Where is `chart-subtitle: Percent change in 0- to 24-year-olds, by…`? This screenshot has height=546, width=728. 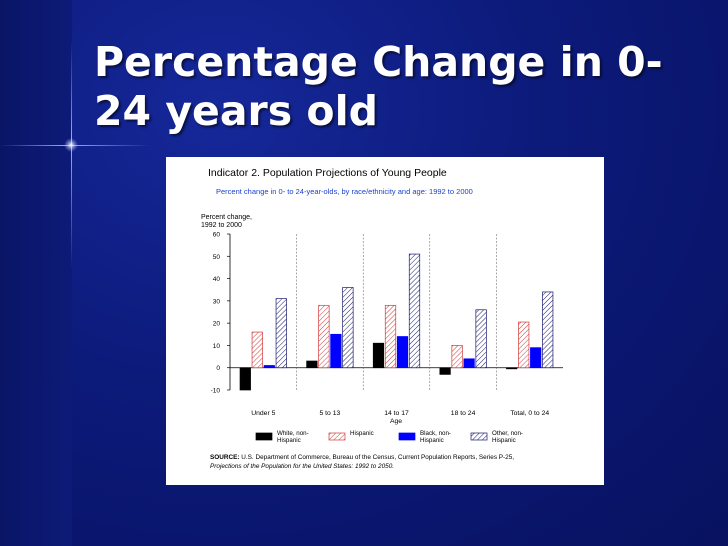 chart-subtitle: Percent change in 0- to 24-year-olds, by… is located at coordinates (344, 191).